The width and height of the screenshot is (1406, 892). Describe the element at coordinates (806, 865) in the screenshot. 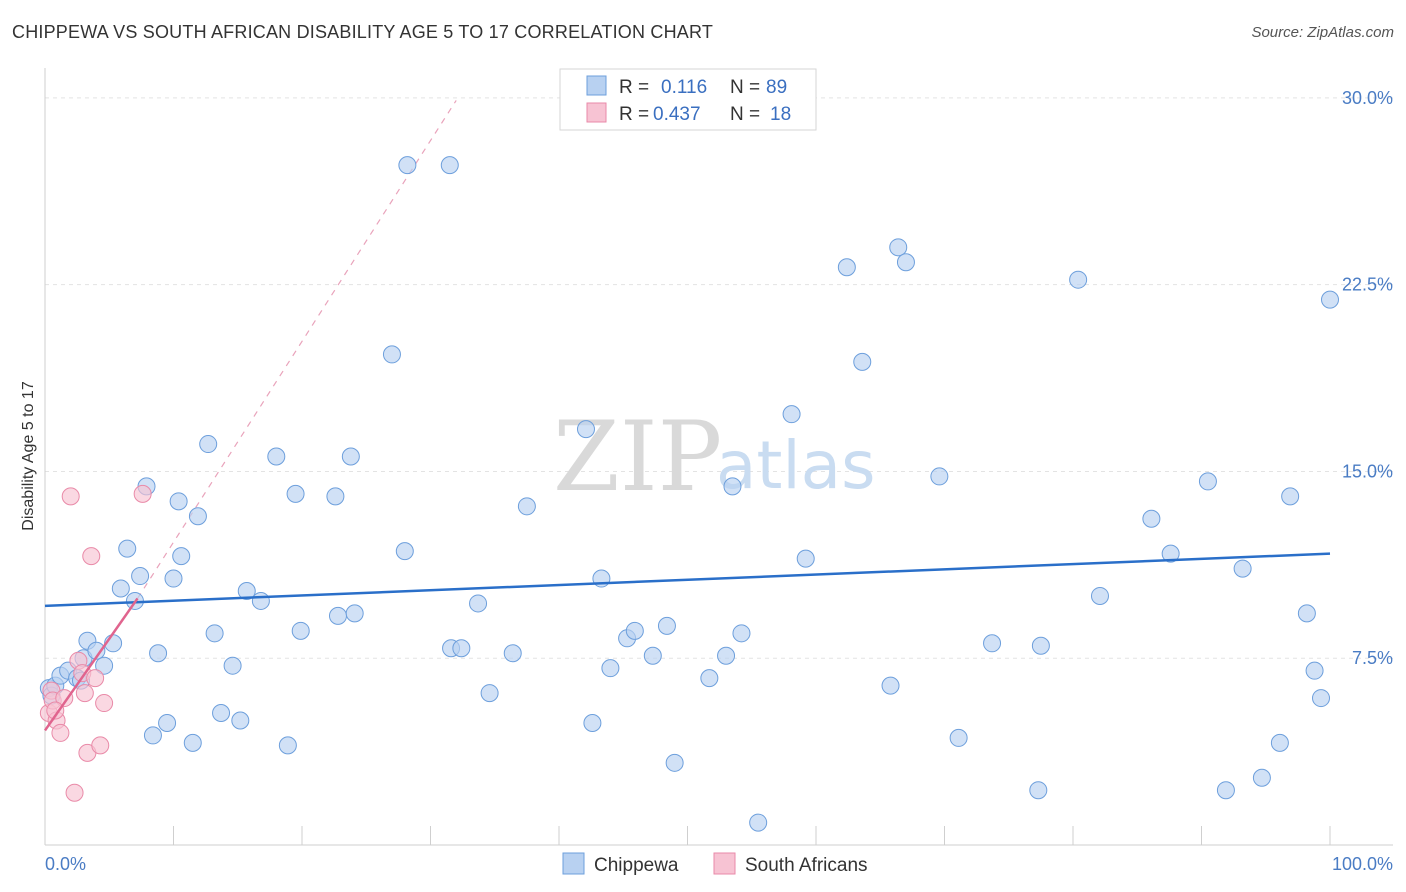

I see `bottom-legend-south-africans: South Africans` at that location.